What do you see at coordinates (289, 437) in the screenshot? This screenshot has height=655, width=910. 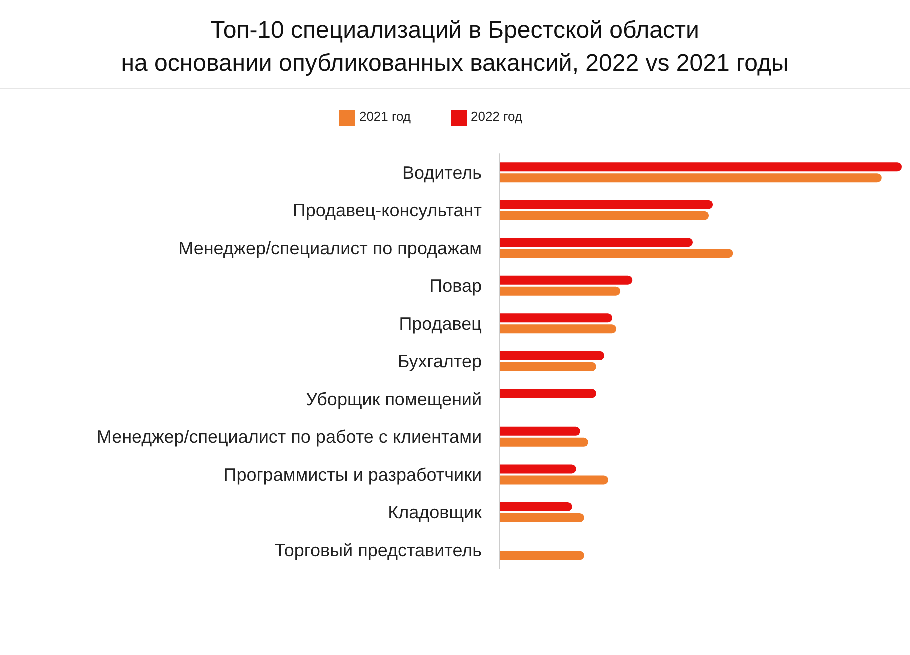 I see `y-tick-label: Менеджер/специалист по работе с клиентами` at bounding box center [289, 437].